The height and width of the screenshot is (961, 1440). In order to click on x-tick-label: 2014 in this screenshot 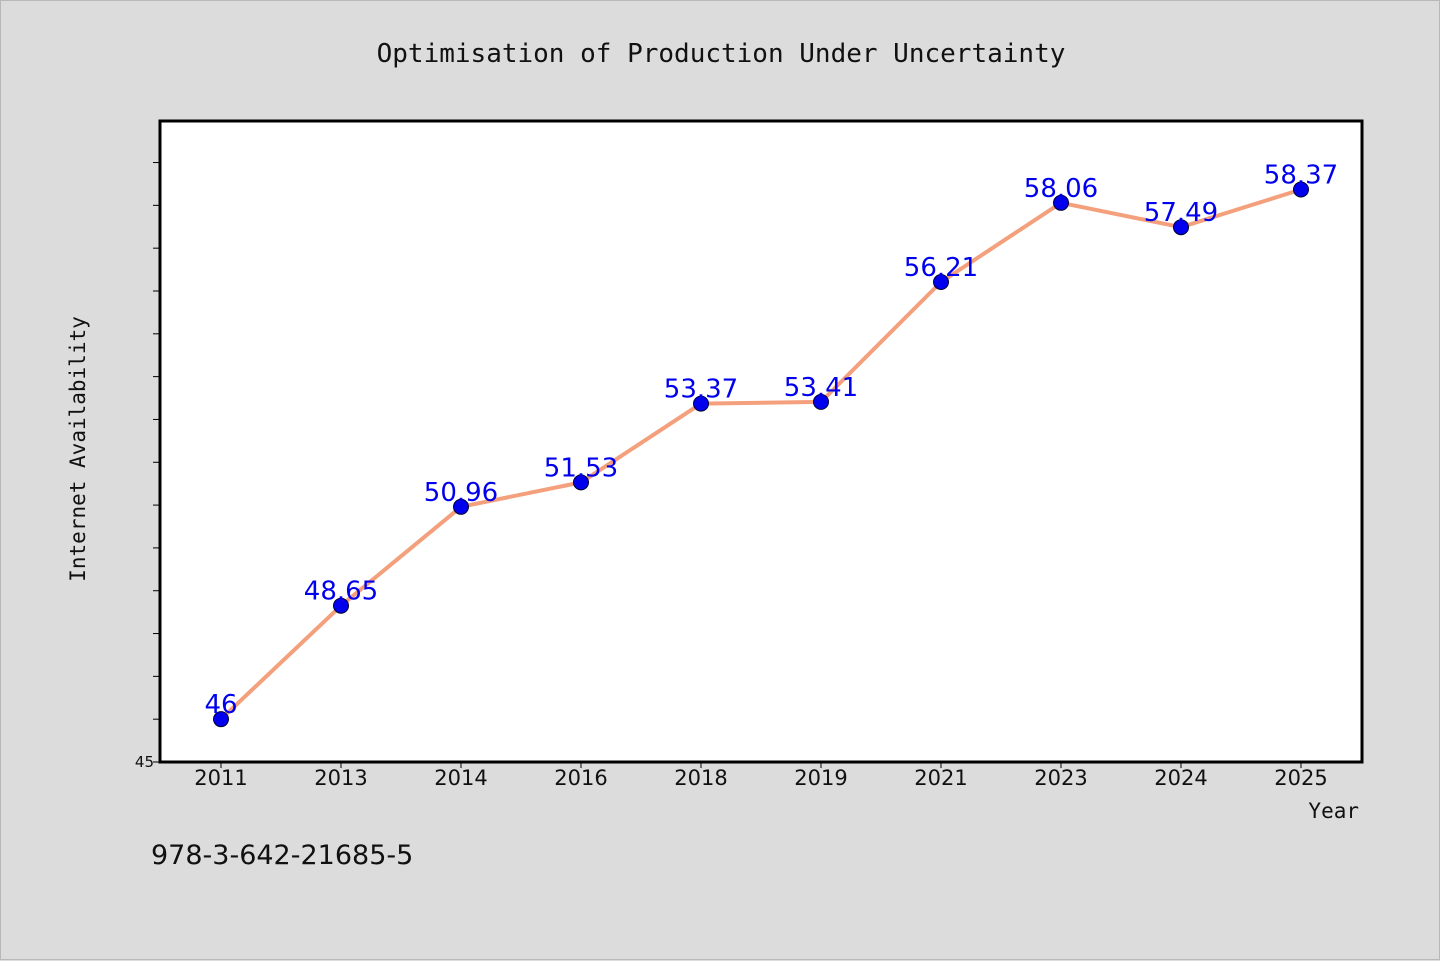, I will do `click(460, 778)`.